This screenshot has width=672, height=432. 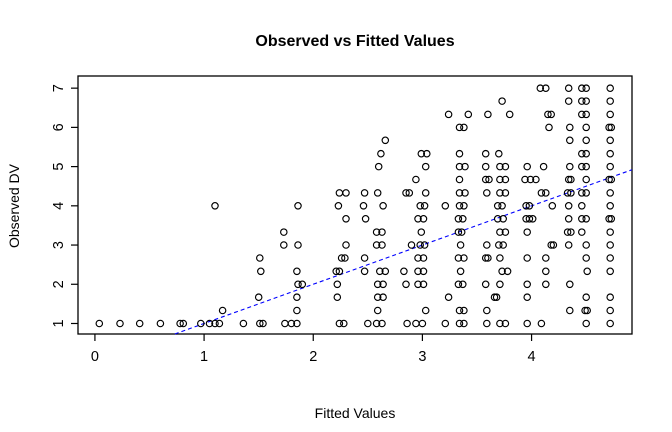 What do you see at coordinates (59, 323) in the screenshot?
I see `y-tick-label: 1` at bounding box center [59, 323].